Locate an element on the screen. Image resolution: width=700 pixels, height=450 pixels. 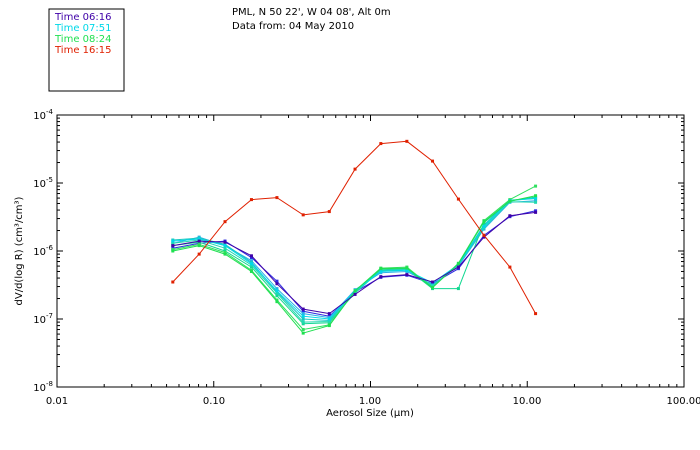
x-axis-label: Aerosol Size (μm) is located at coordinates (370, 413).